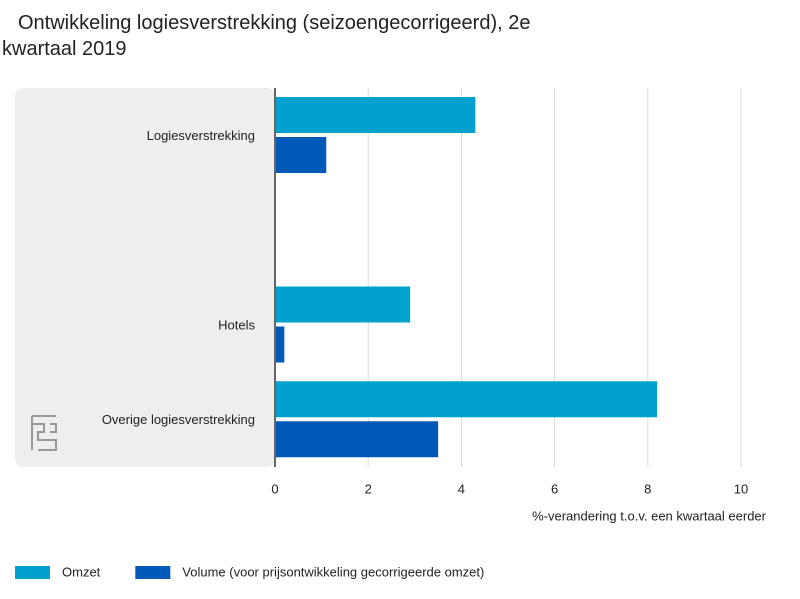 The height and width of the screenshot is (599, 800). What do you see at coordinates (236, 324) in the screenshot?
I see `y-tick-label: Hotels` at bounding box center [236, 324].